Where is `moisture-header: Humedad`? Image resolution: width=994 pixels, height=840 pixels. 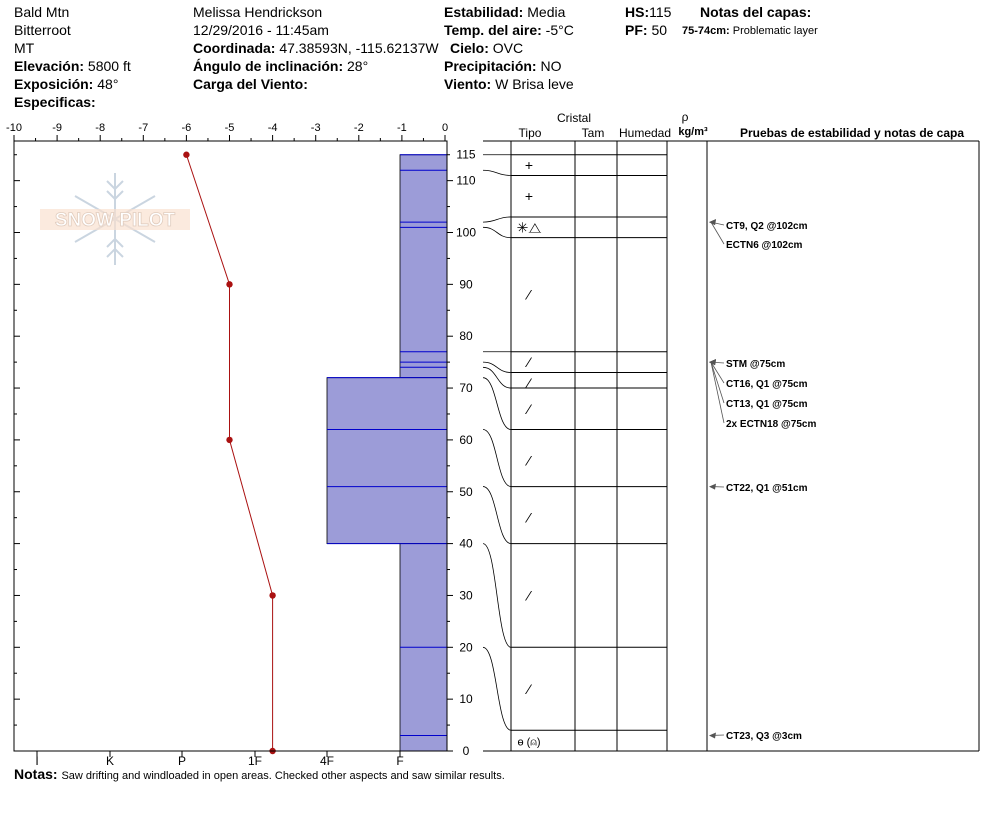 moisture-header: Humedad is located at coordinates (645, 133).